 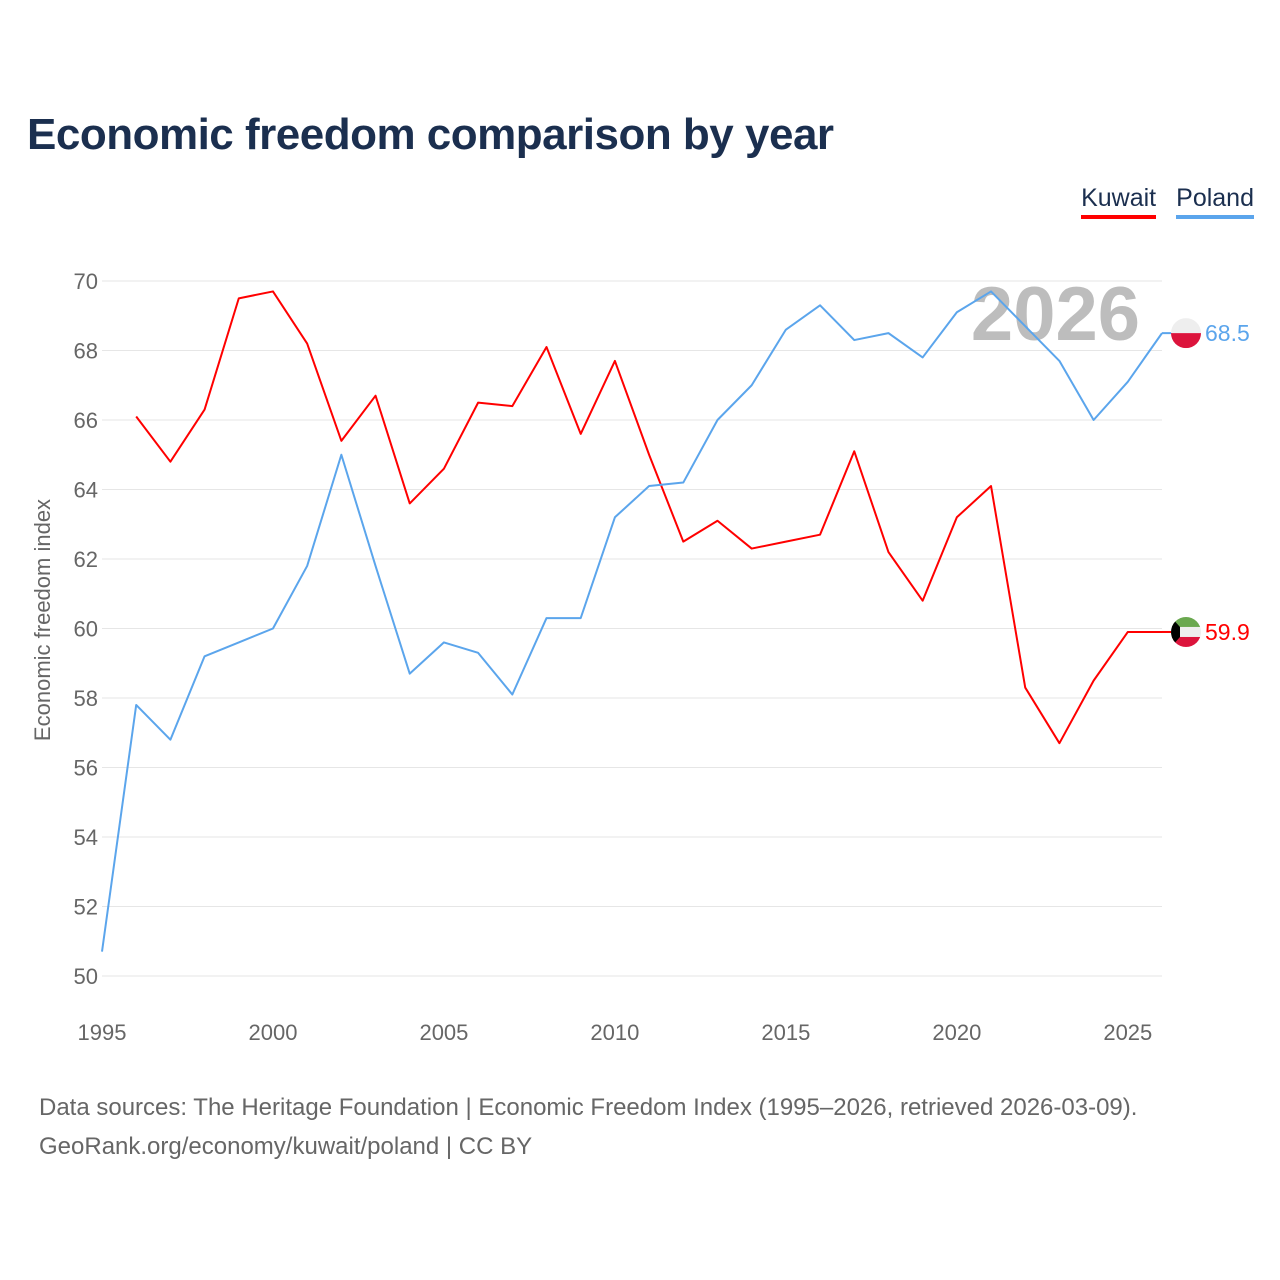 What do you see at coordinates (1215, 201) in the screenshot?
I see `legend-poland: Poland` at bounding box center [1215, 201].